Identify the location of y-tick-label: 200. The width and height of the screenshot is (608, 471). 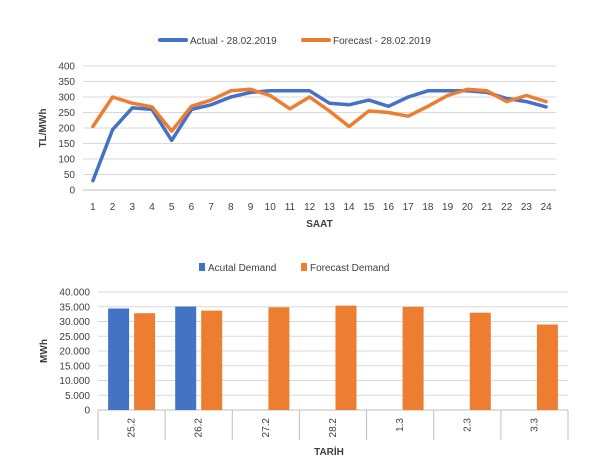
(66, 129).